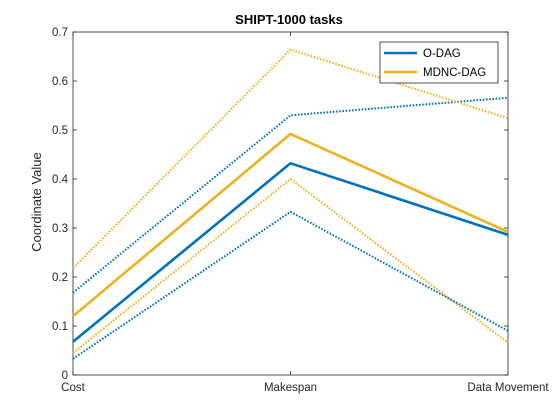  What do you see at coordinates (60, 327) in the screenshot?
I see `y-tick-label: 0.1` at bounding box center [60, 327].